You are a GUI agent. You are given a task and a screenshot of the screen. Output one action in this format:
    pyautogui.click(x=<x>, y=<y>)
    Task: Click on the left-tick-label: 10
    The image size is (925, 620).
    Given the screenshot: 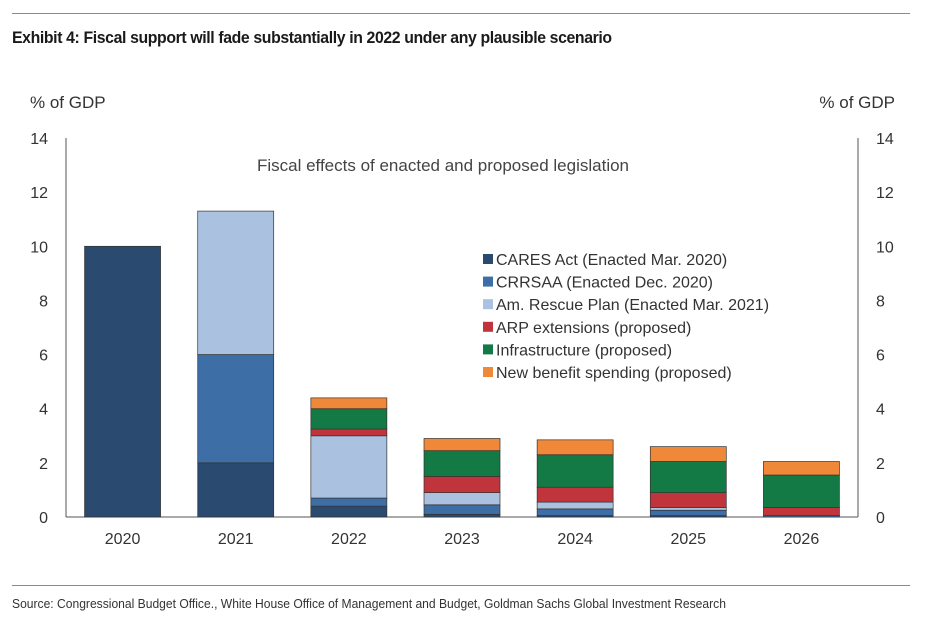 What is the action you would take?
    pyautogui.click(x=39, y=247)
    